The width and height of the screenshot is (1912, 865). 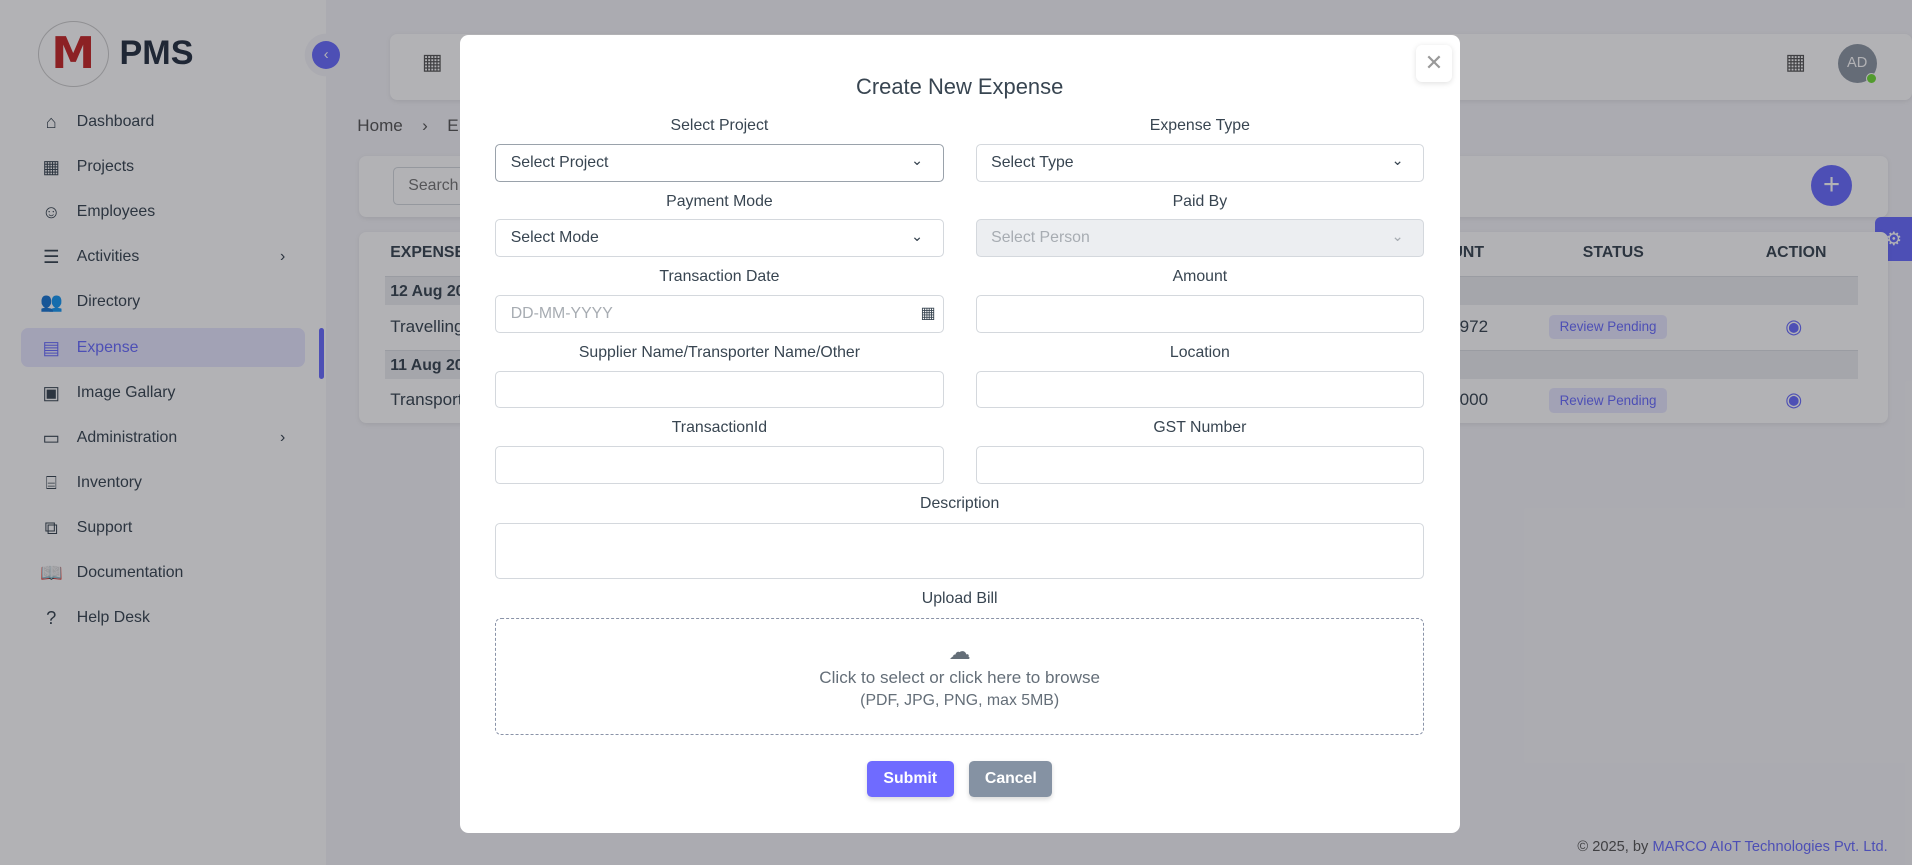 I want to click on project-select-value: Select Project, so click(x=559, y=162).